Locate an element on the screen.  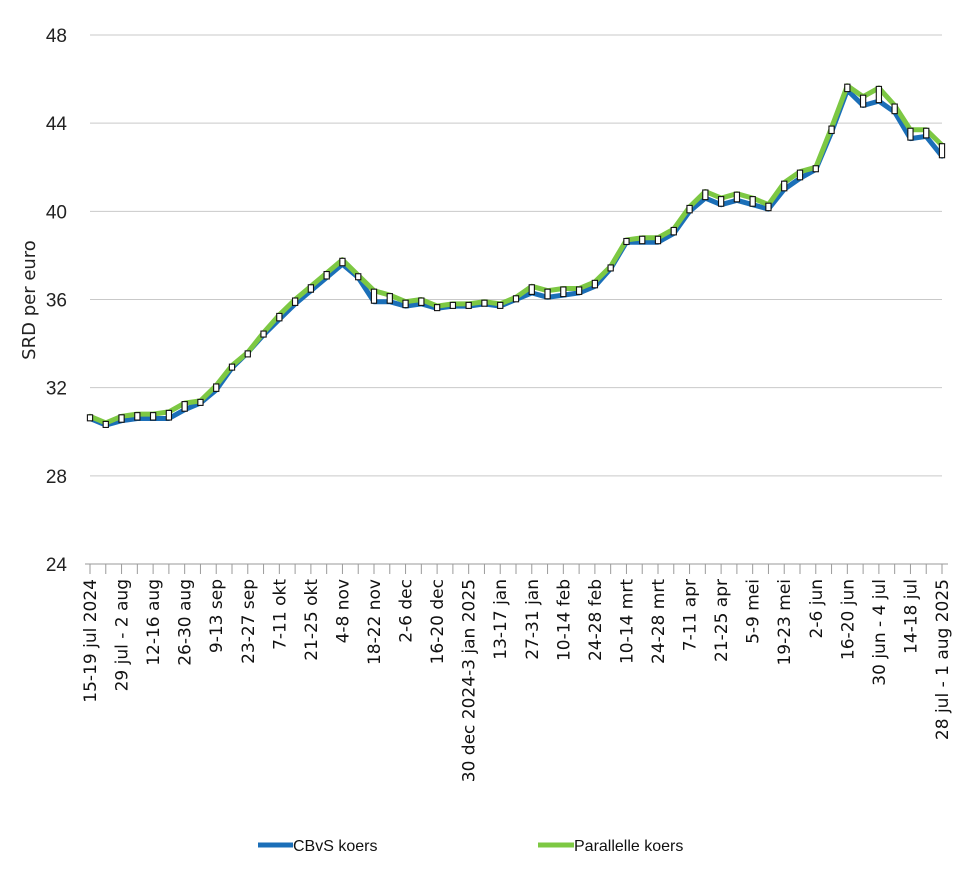
y-tick-label: 40 is located at coordinates (56, 212).